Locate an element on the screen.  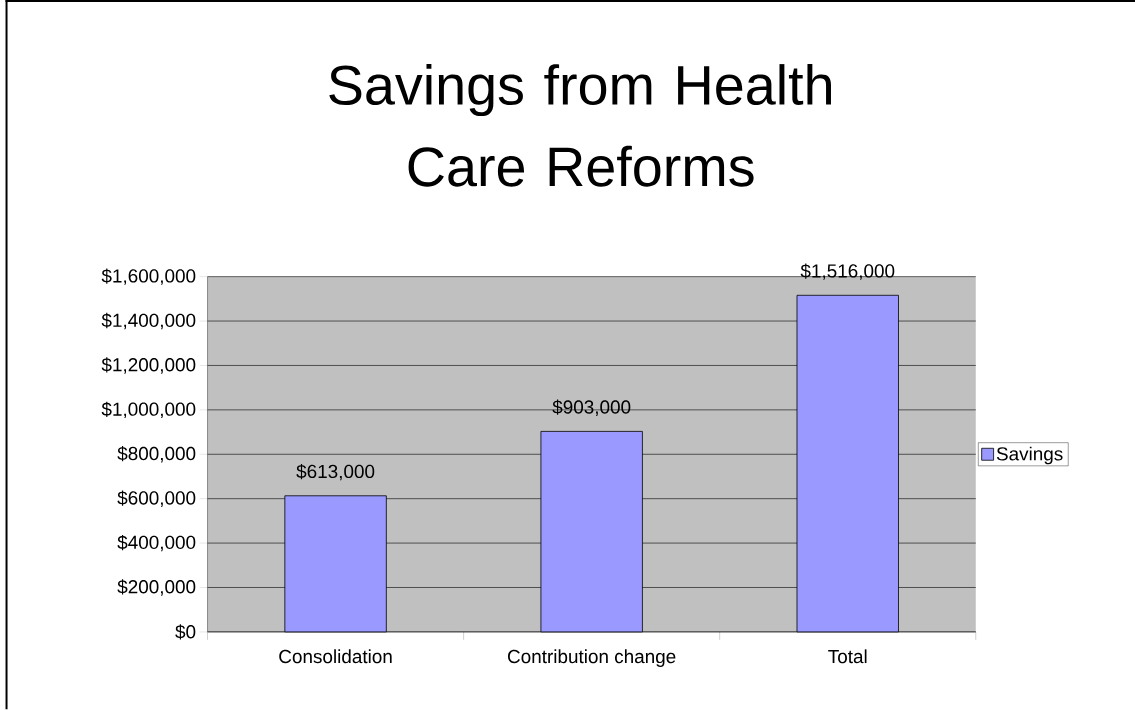
x-tick-label: Consolidation is located at coordinates (335, 656).